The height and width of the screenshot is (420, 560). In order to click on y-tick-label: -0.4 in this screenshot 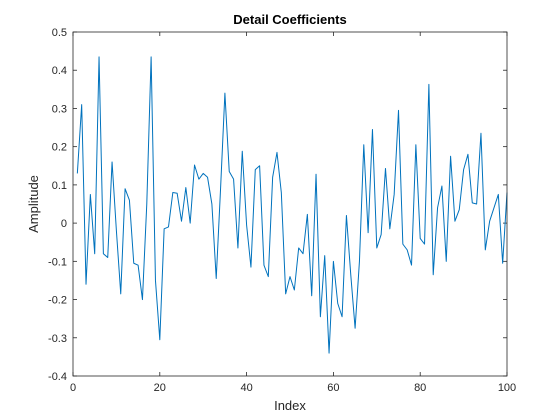, I will do `click(57, 377)`.